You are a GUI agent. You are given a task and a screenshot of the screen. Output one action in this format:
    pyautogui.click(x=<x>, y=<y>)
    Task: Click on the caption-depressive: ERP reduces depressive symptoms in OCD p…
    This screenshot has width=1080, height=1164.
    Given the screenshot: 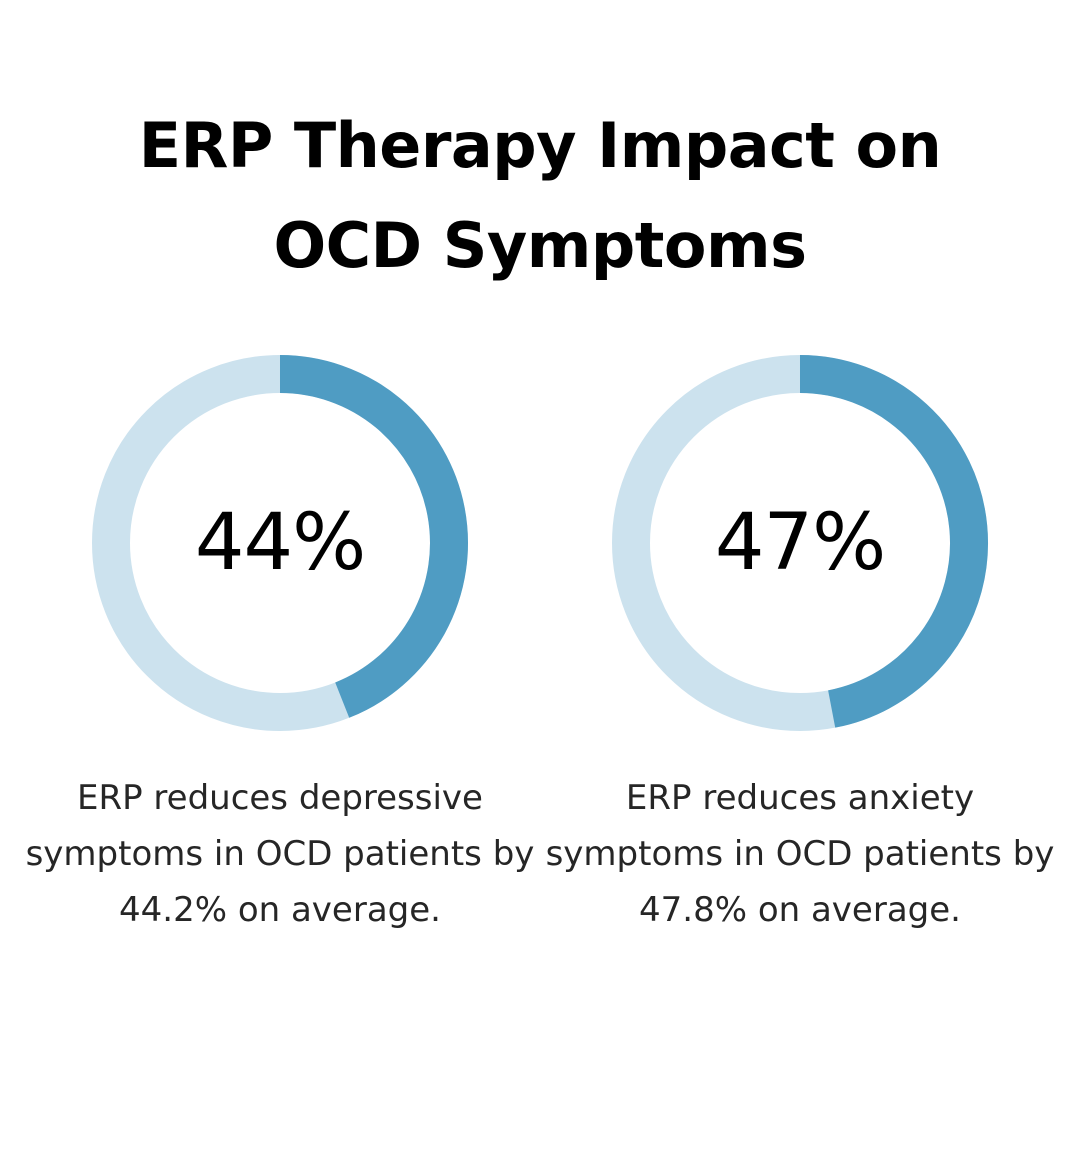 What is the action you would take?
    pyautogui.click(x=280, y=854)
    